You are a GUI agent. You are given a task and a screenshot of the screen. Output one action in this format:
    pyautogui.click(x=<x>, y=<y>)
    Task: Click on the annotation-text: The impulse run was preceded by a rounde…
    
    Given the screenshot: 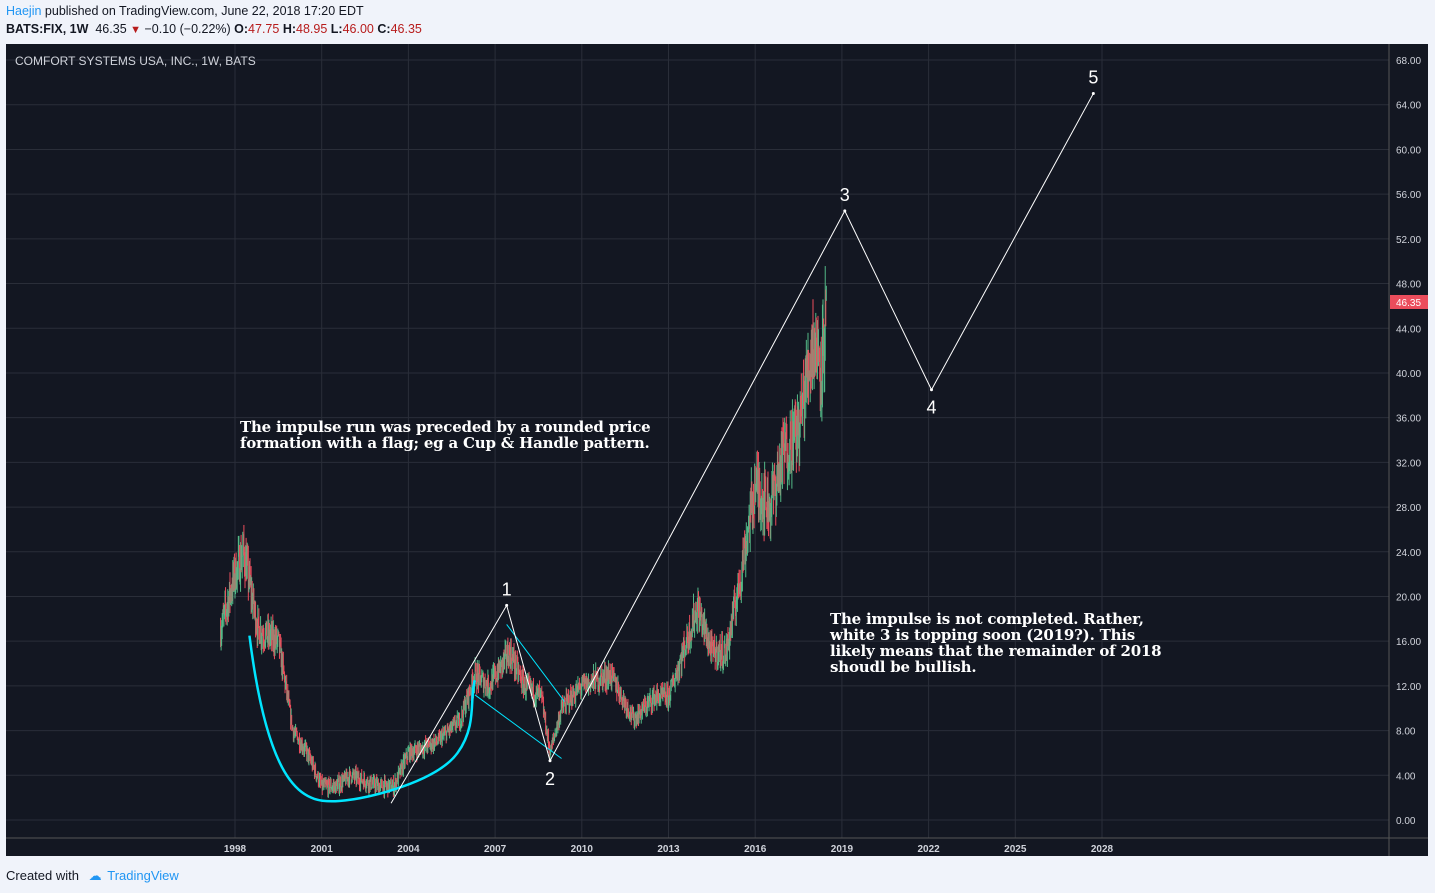 What is the action you would take?
    pyautogui.click(x=445, y=435)
    